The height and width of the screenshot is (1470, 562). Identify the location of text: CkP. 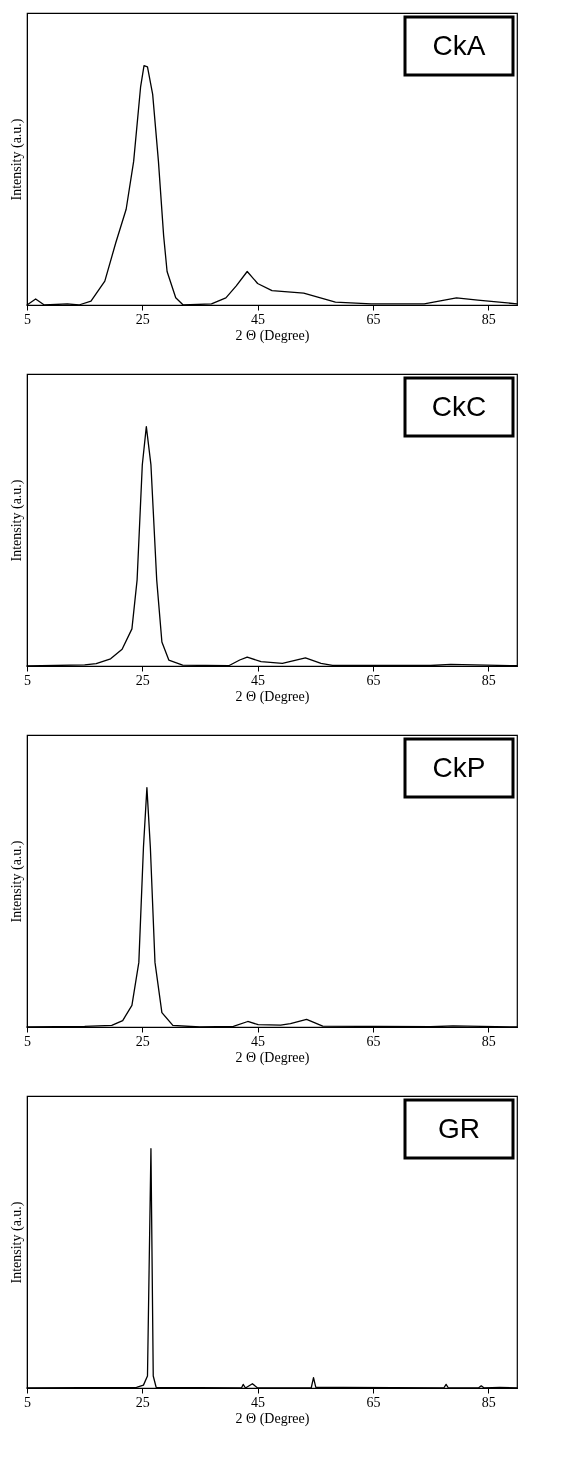
(459, 767).